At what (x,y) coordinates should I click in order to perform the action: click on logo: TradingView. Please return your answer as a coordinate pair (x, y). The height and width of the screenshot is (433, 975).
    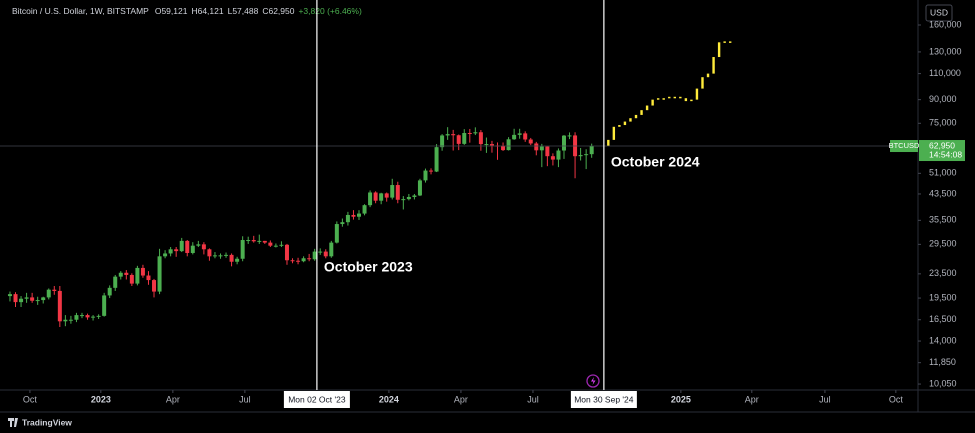
    Looking at the image, I should click on (40, 422).